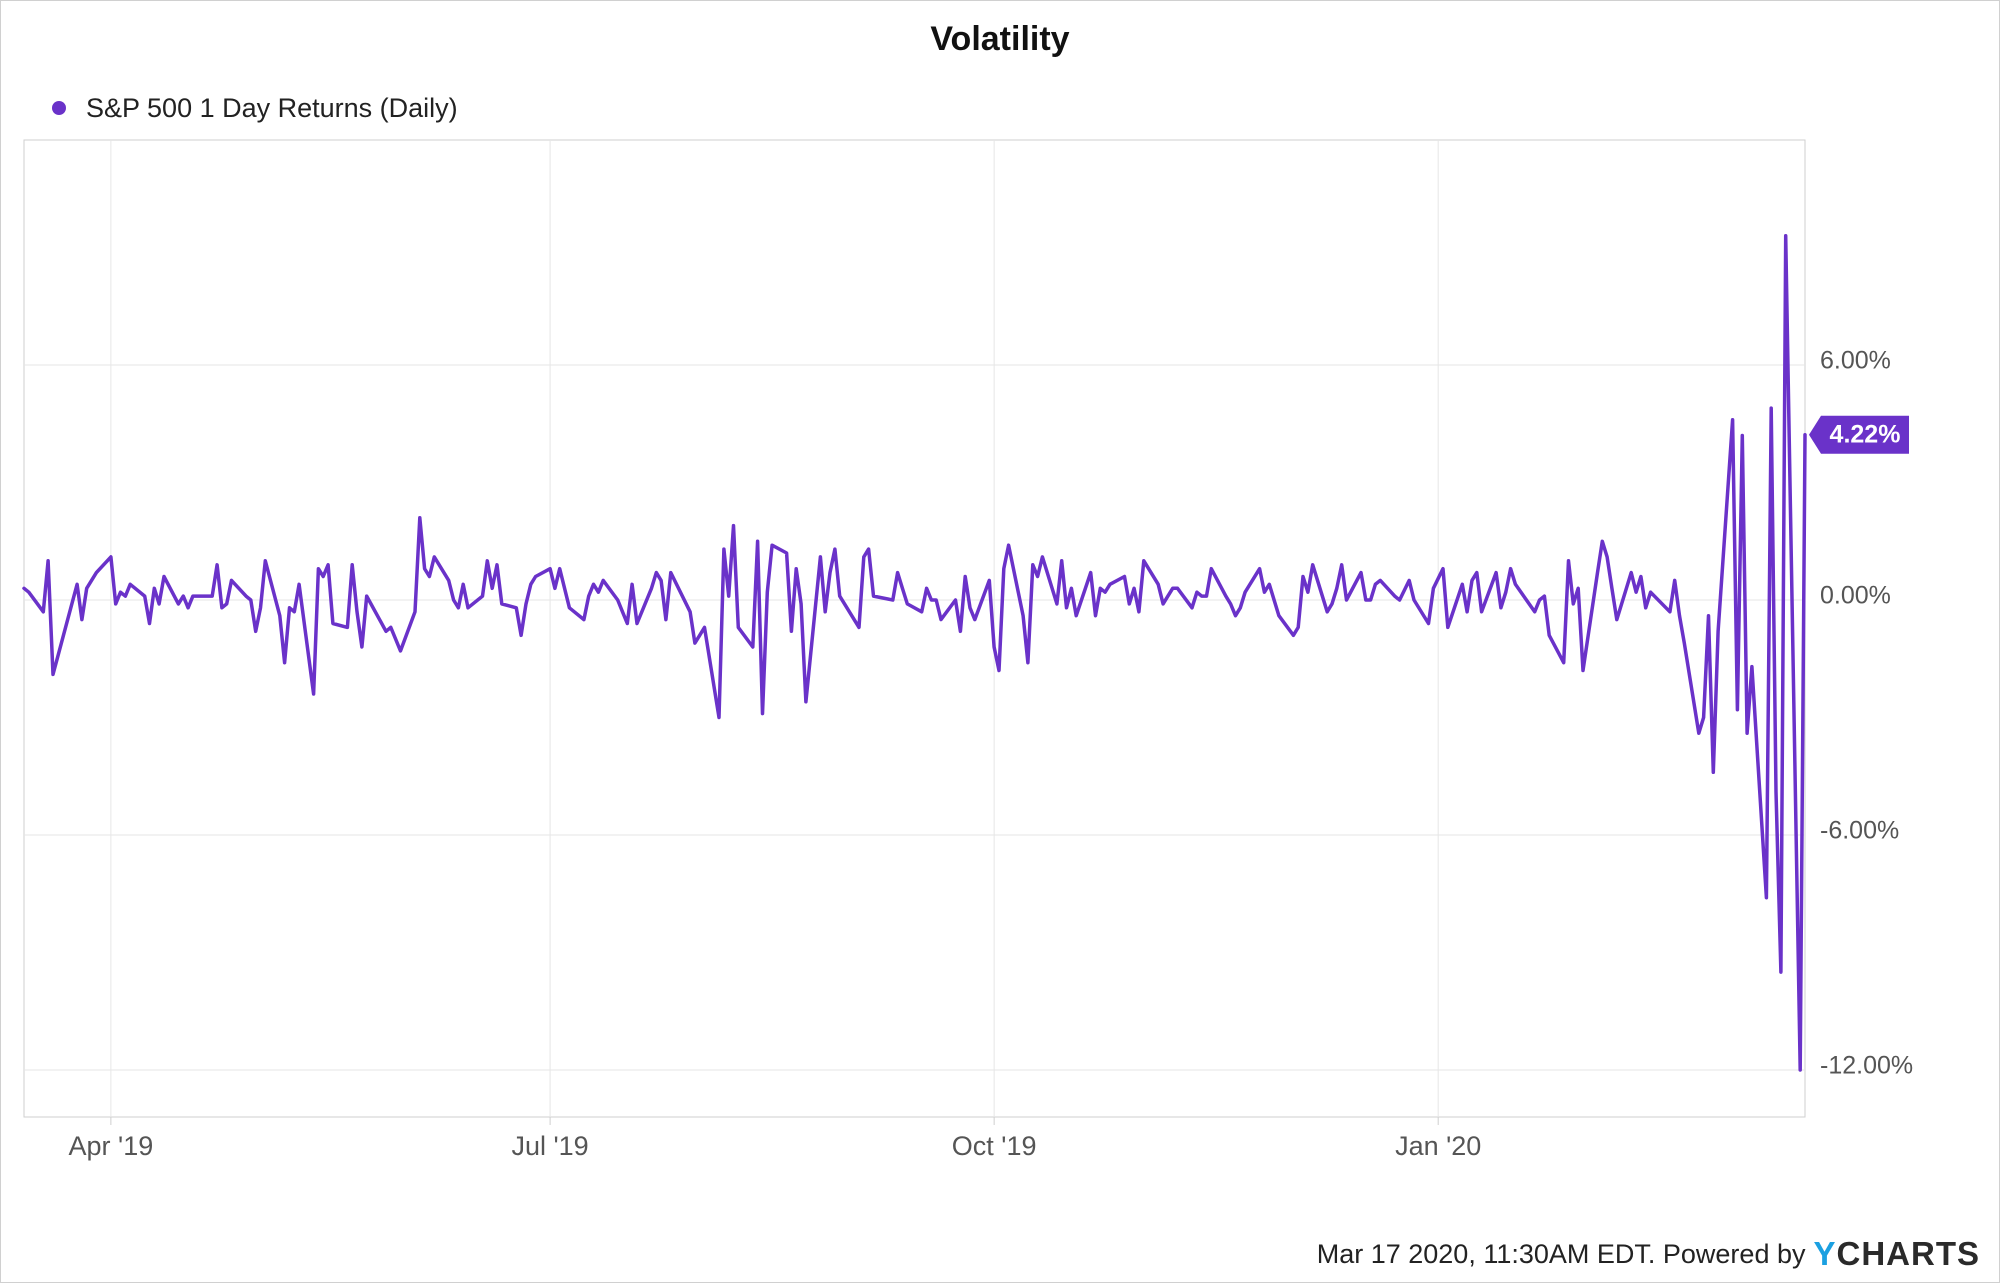  What do you see at coordinates (1855, 596) in the screenshot?
I see `y-tick-label: 0.00%` at bounding box center [1855, 596].